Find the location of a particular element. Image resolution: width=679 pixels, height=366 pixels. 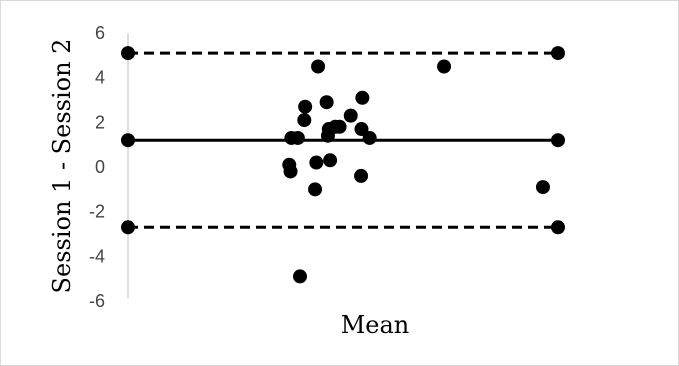

lower-limit-left-marker is located at coordinates (128, 227).